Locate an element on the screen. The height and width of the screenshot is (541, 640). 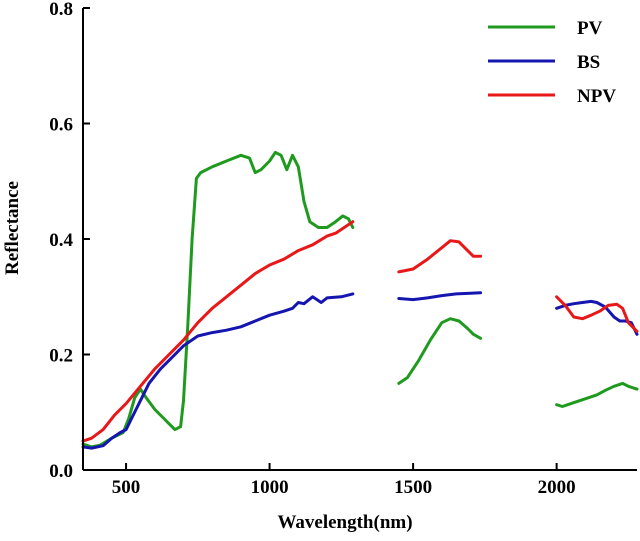
legend-label-bs: BS is located at coordinates (588, 62).